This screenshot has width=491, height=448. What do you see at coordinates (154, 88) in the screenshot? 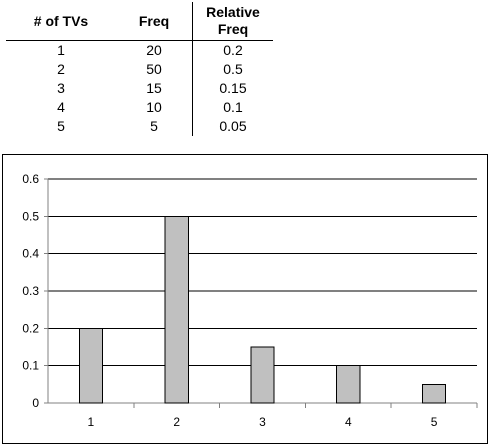
I see `table-cell-freq: 15` at bounding box center [154, 88].